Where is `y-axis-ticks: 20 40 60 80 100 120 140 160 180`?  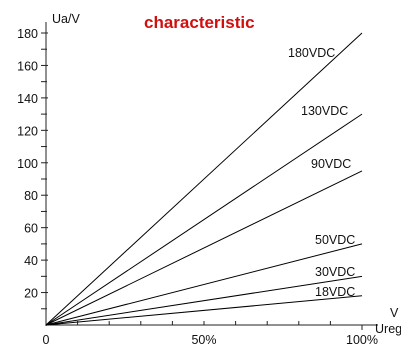
y-axis-ticks: 20 40 60 80 100 120 140 160 180 is located at coordinates (32, 168).